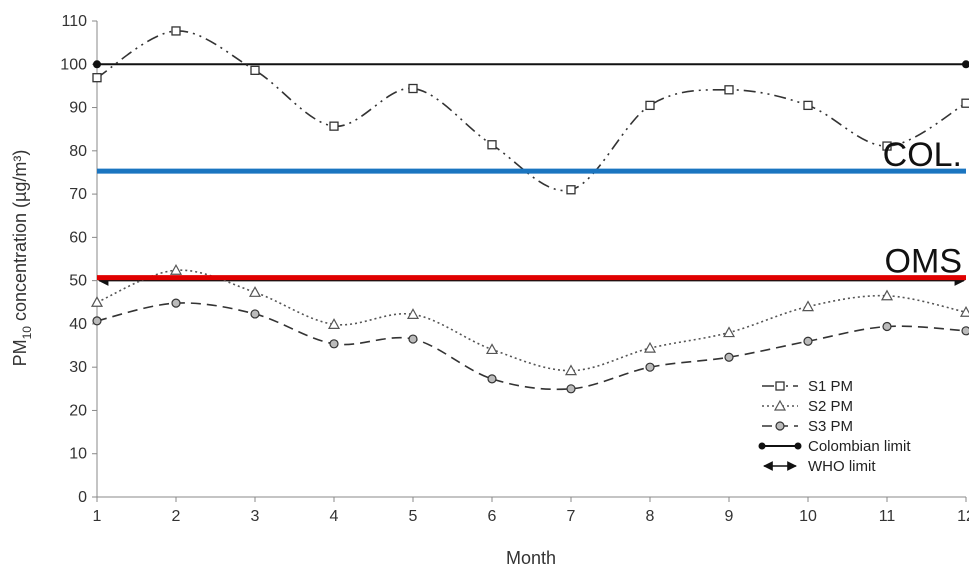  I want to click on x-tick-label: 11, so click(887, 516).